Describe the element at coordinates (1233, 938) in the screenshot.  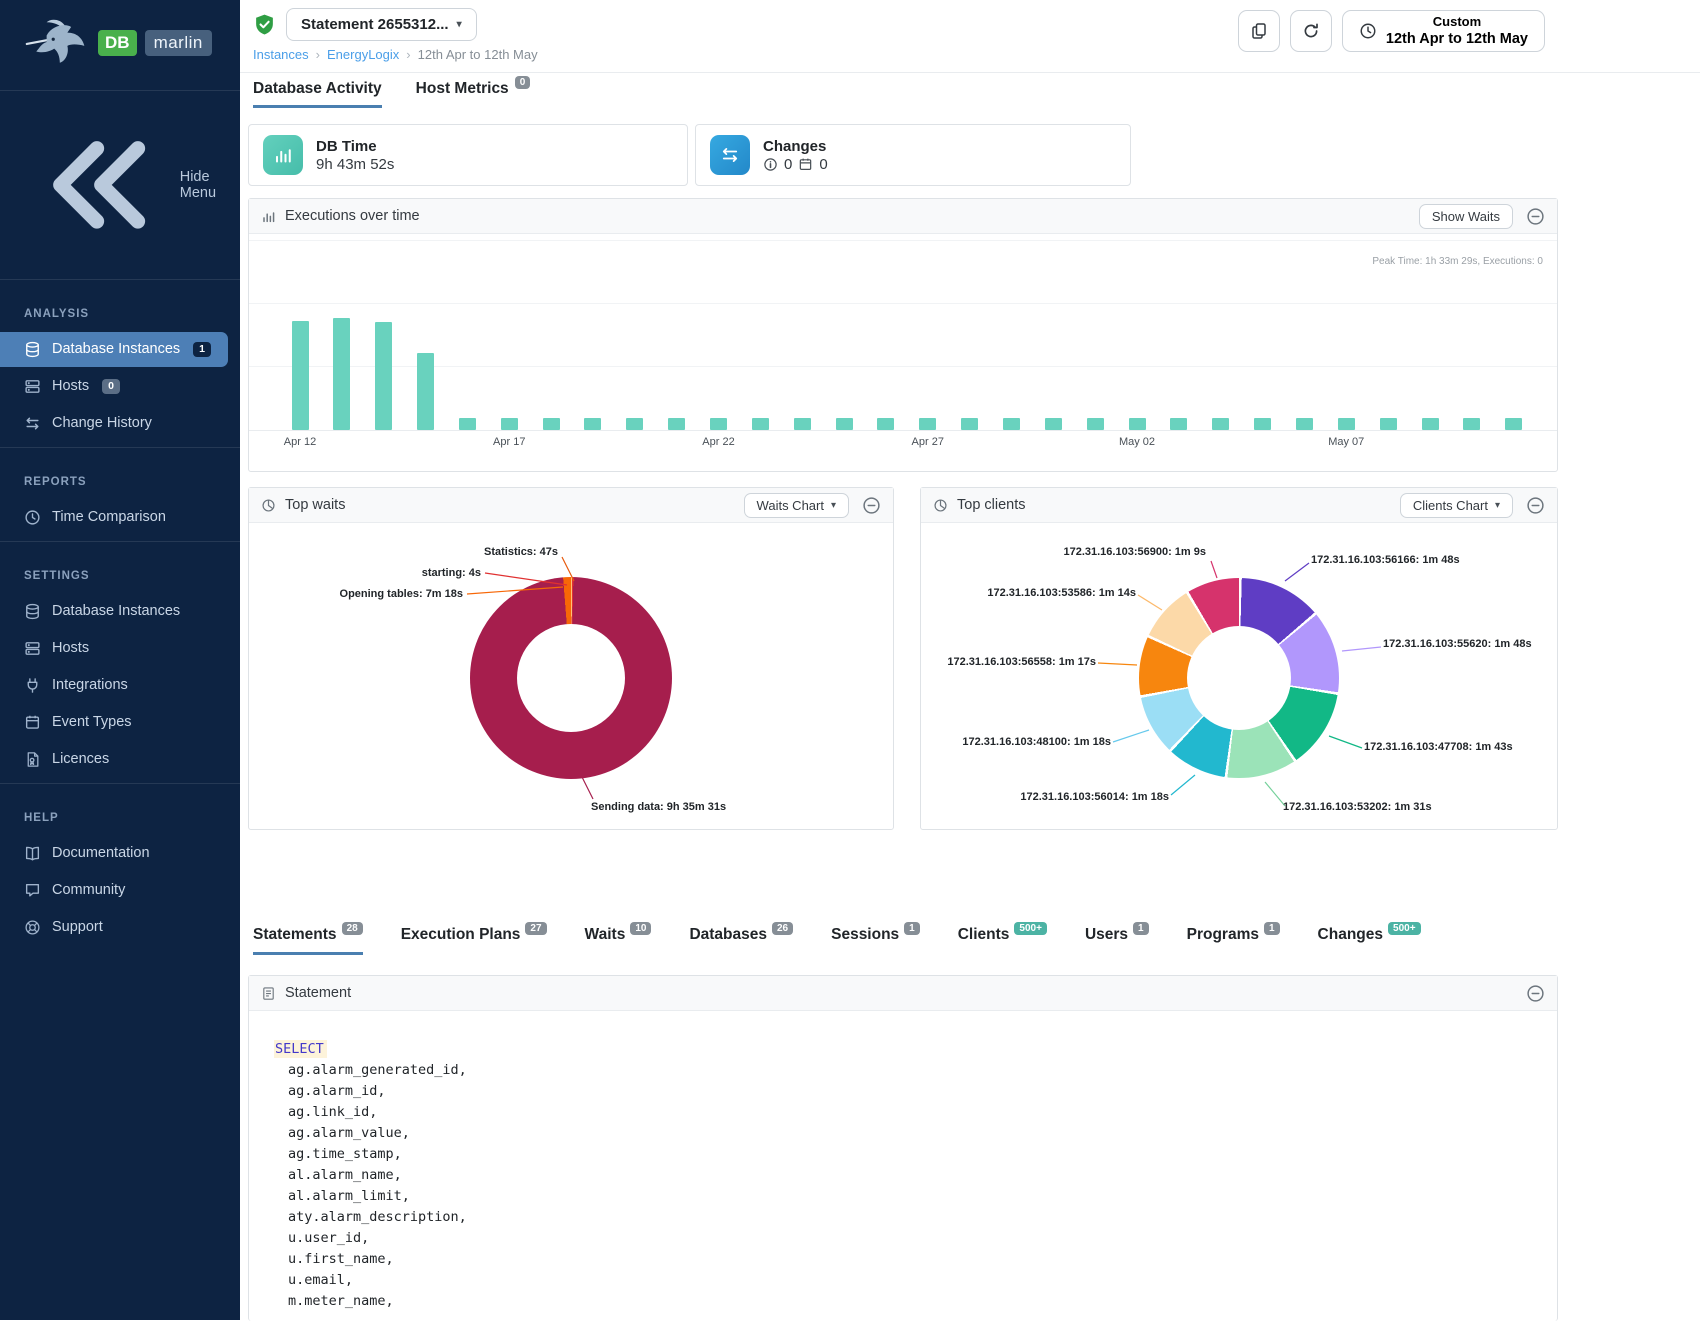
I see `detail-tab-programs: Programs 1` at that location.